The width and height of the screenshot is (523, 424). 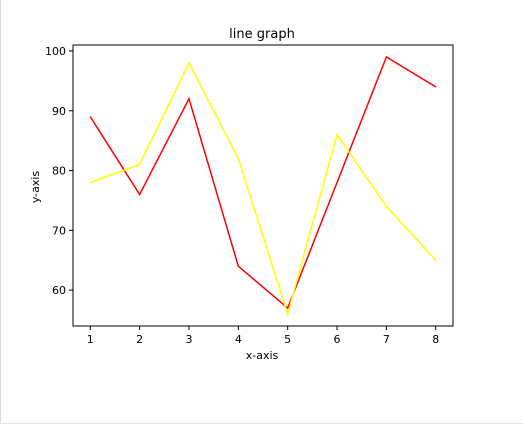 What do you see at coordinates (238, 339) in the screenshot?
I see `x-tick-label: 4` at bounding box center [238, 339].